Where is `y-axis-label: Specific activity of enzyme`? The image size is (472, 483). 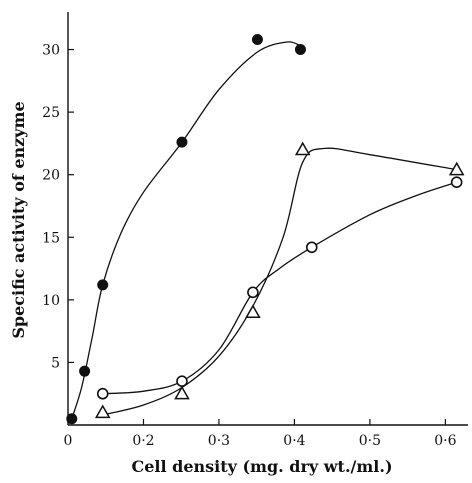 y-axis-label: Specific activity of enzyme is located at coordinates (18, 219).